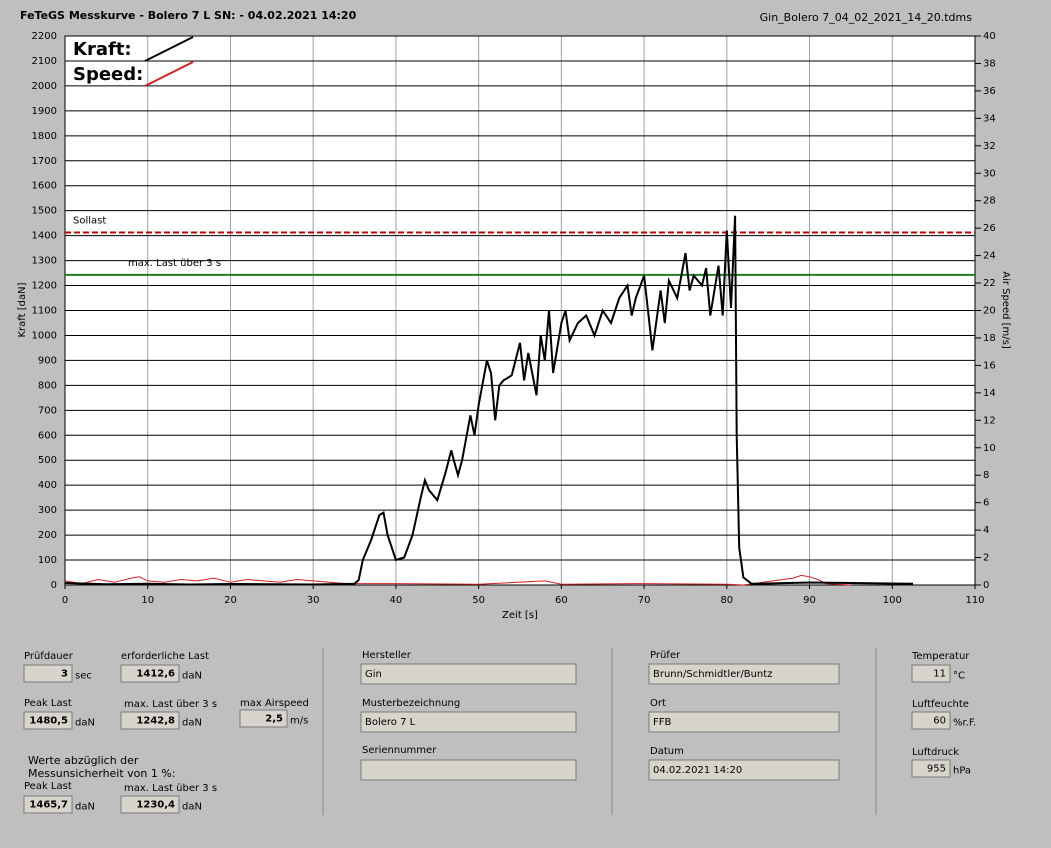  I want to click on y2-tick-label: 34, so click(989, 118).